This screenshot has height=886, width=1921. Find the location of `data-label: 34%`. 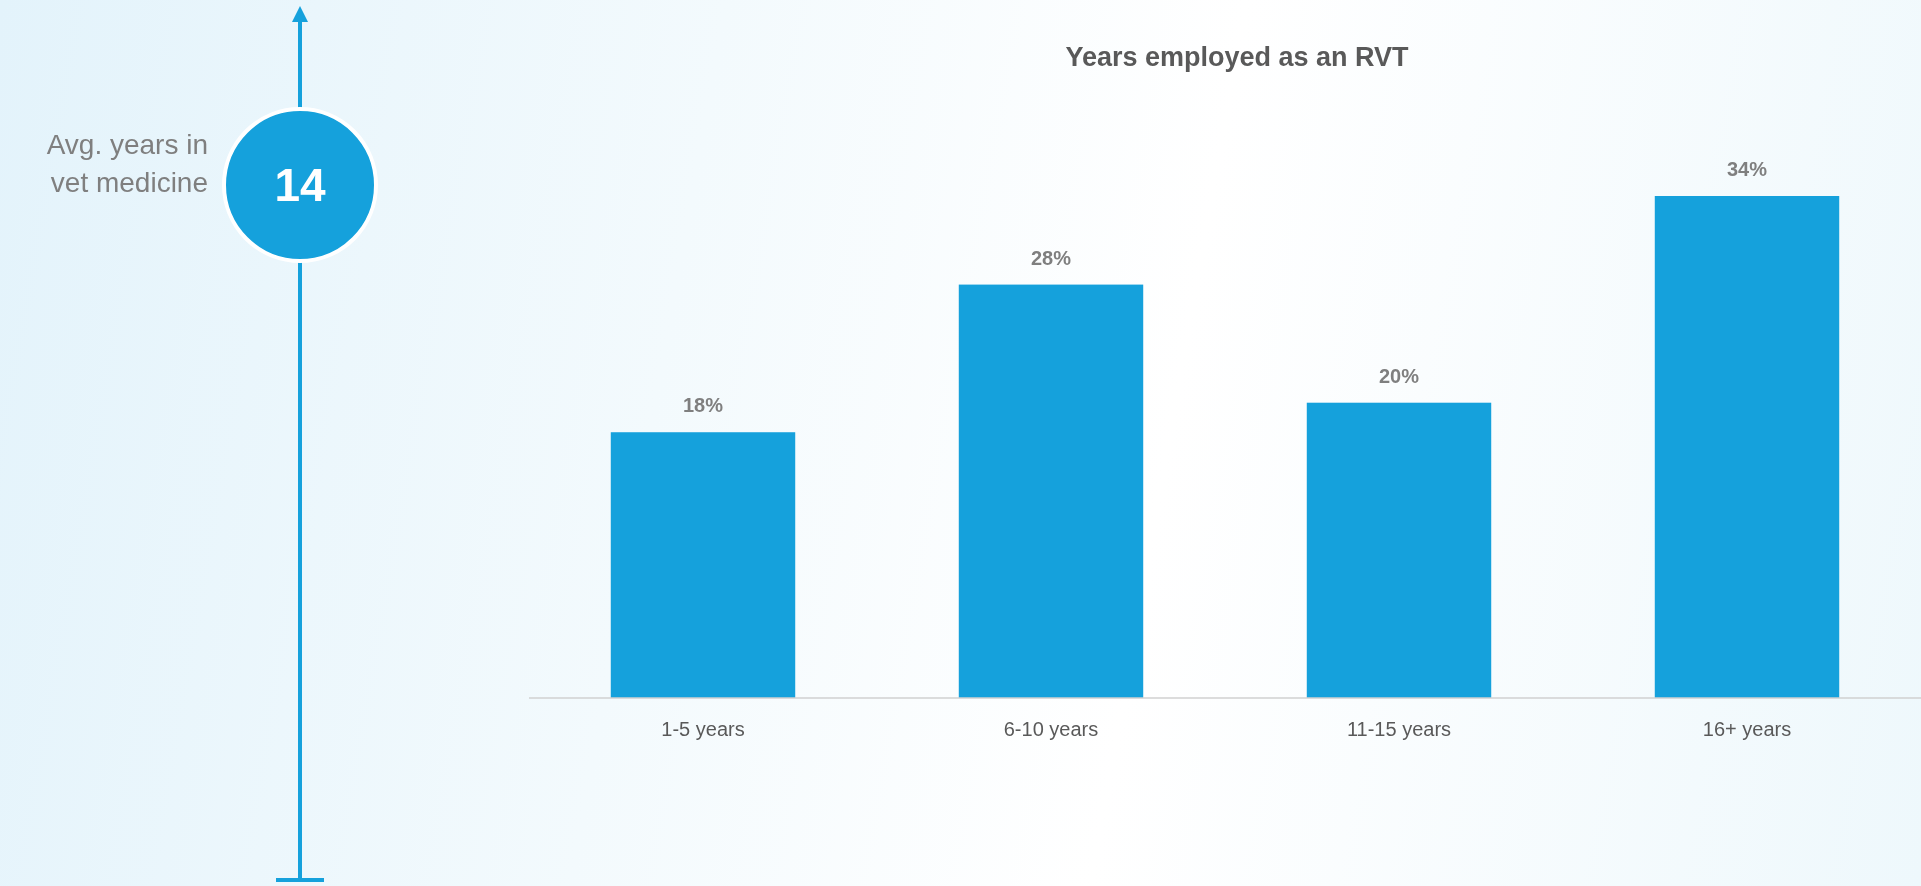

data-label: 34% is located at coordinates (1747, 169).